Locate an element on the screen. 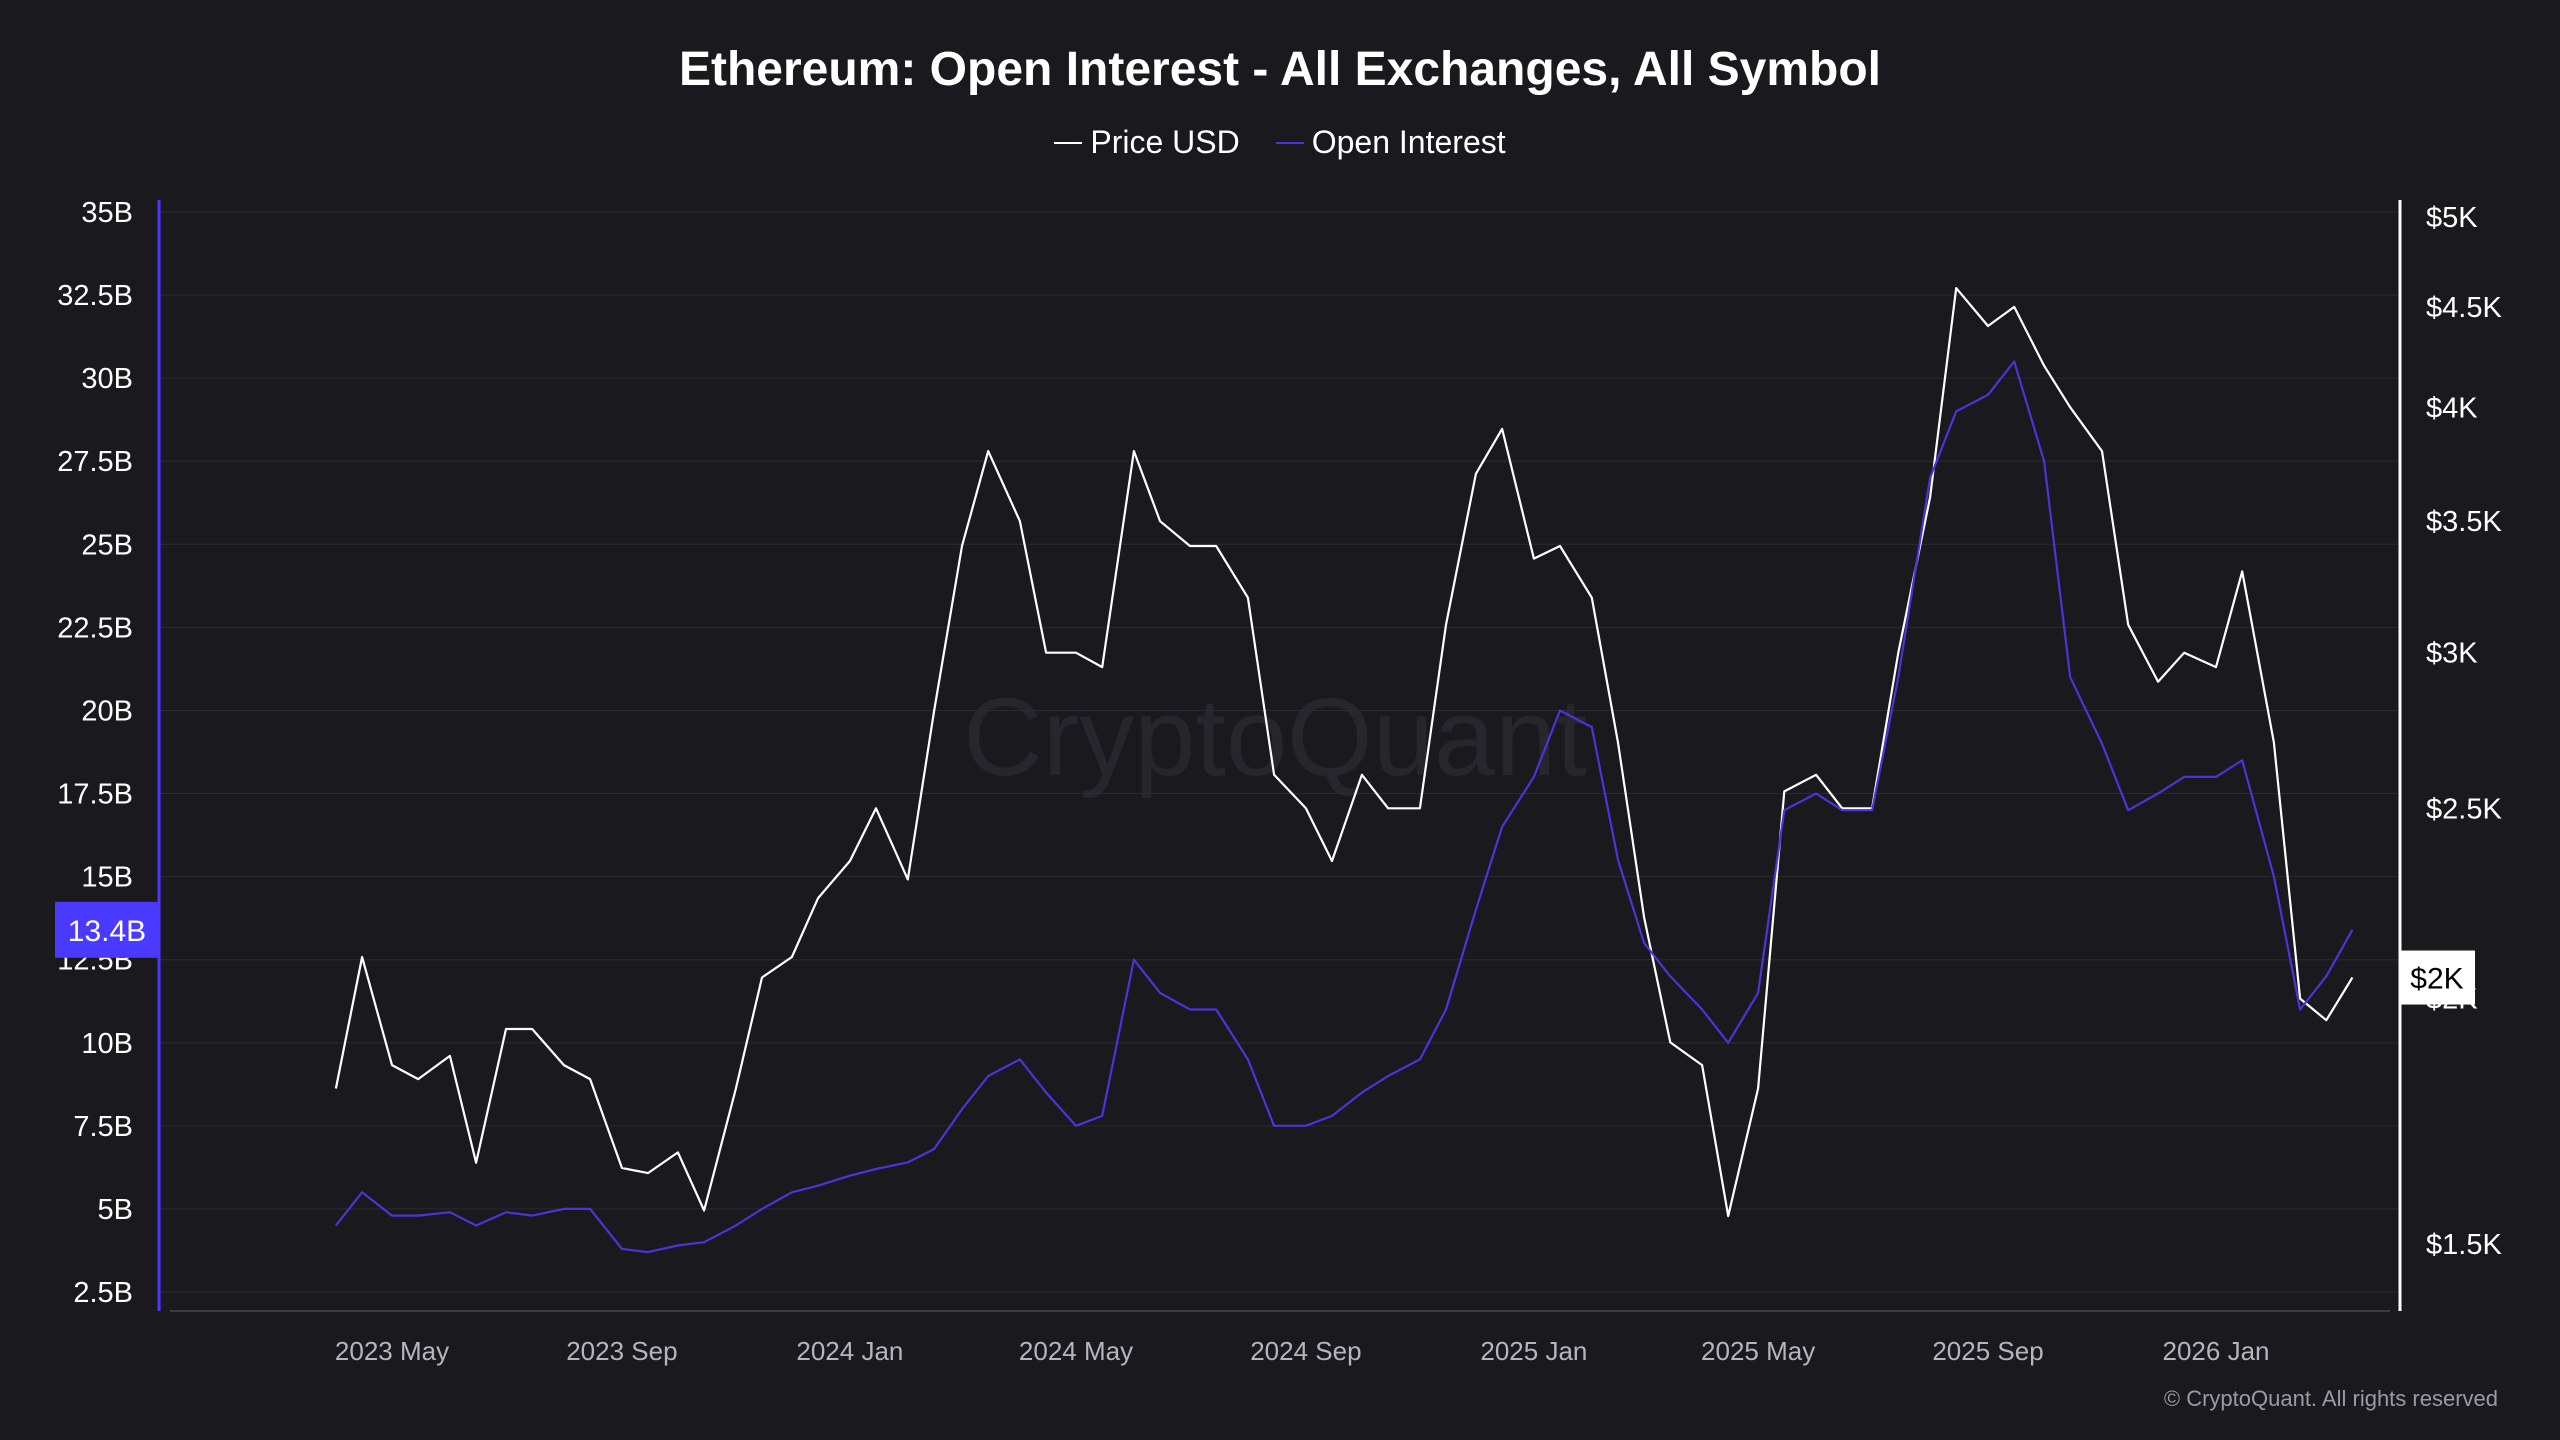 The image size is (2560, 1440). right-tick-label: $5K is located at coordinates (2452, 218).